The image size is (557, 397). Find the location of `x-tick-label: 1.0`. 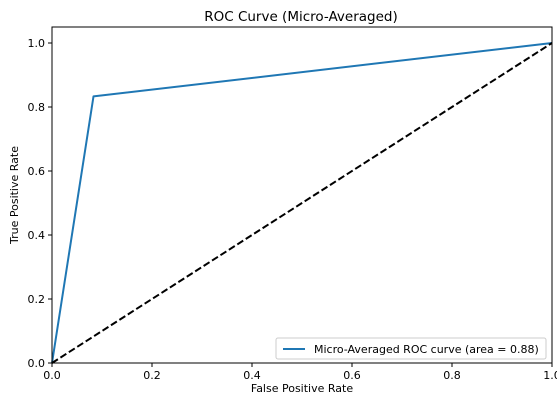

x-tick-label: 1.0 is located at coordinates (550, 375).